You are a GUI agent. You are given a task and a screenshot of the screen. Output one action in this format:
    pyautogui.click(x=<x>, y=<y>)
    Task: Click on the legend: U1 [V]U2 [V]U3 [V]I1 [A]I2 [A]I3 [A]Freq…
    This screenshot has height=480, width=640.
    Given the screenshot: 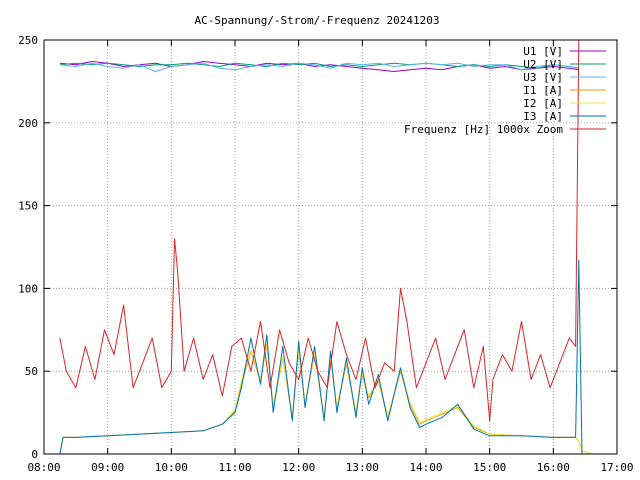 What is the action you would take?
    pyautogui.click(x=505, y=90)
    